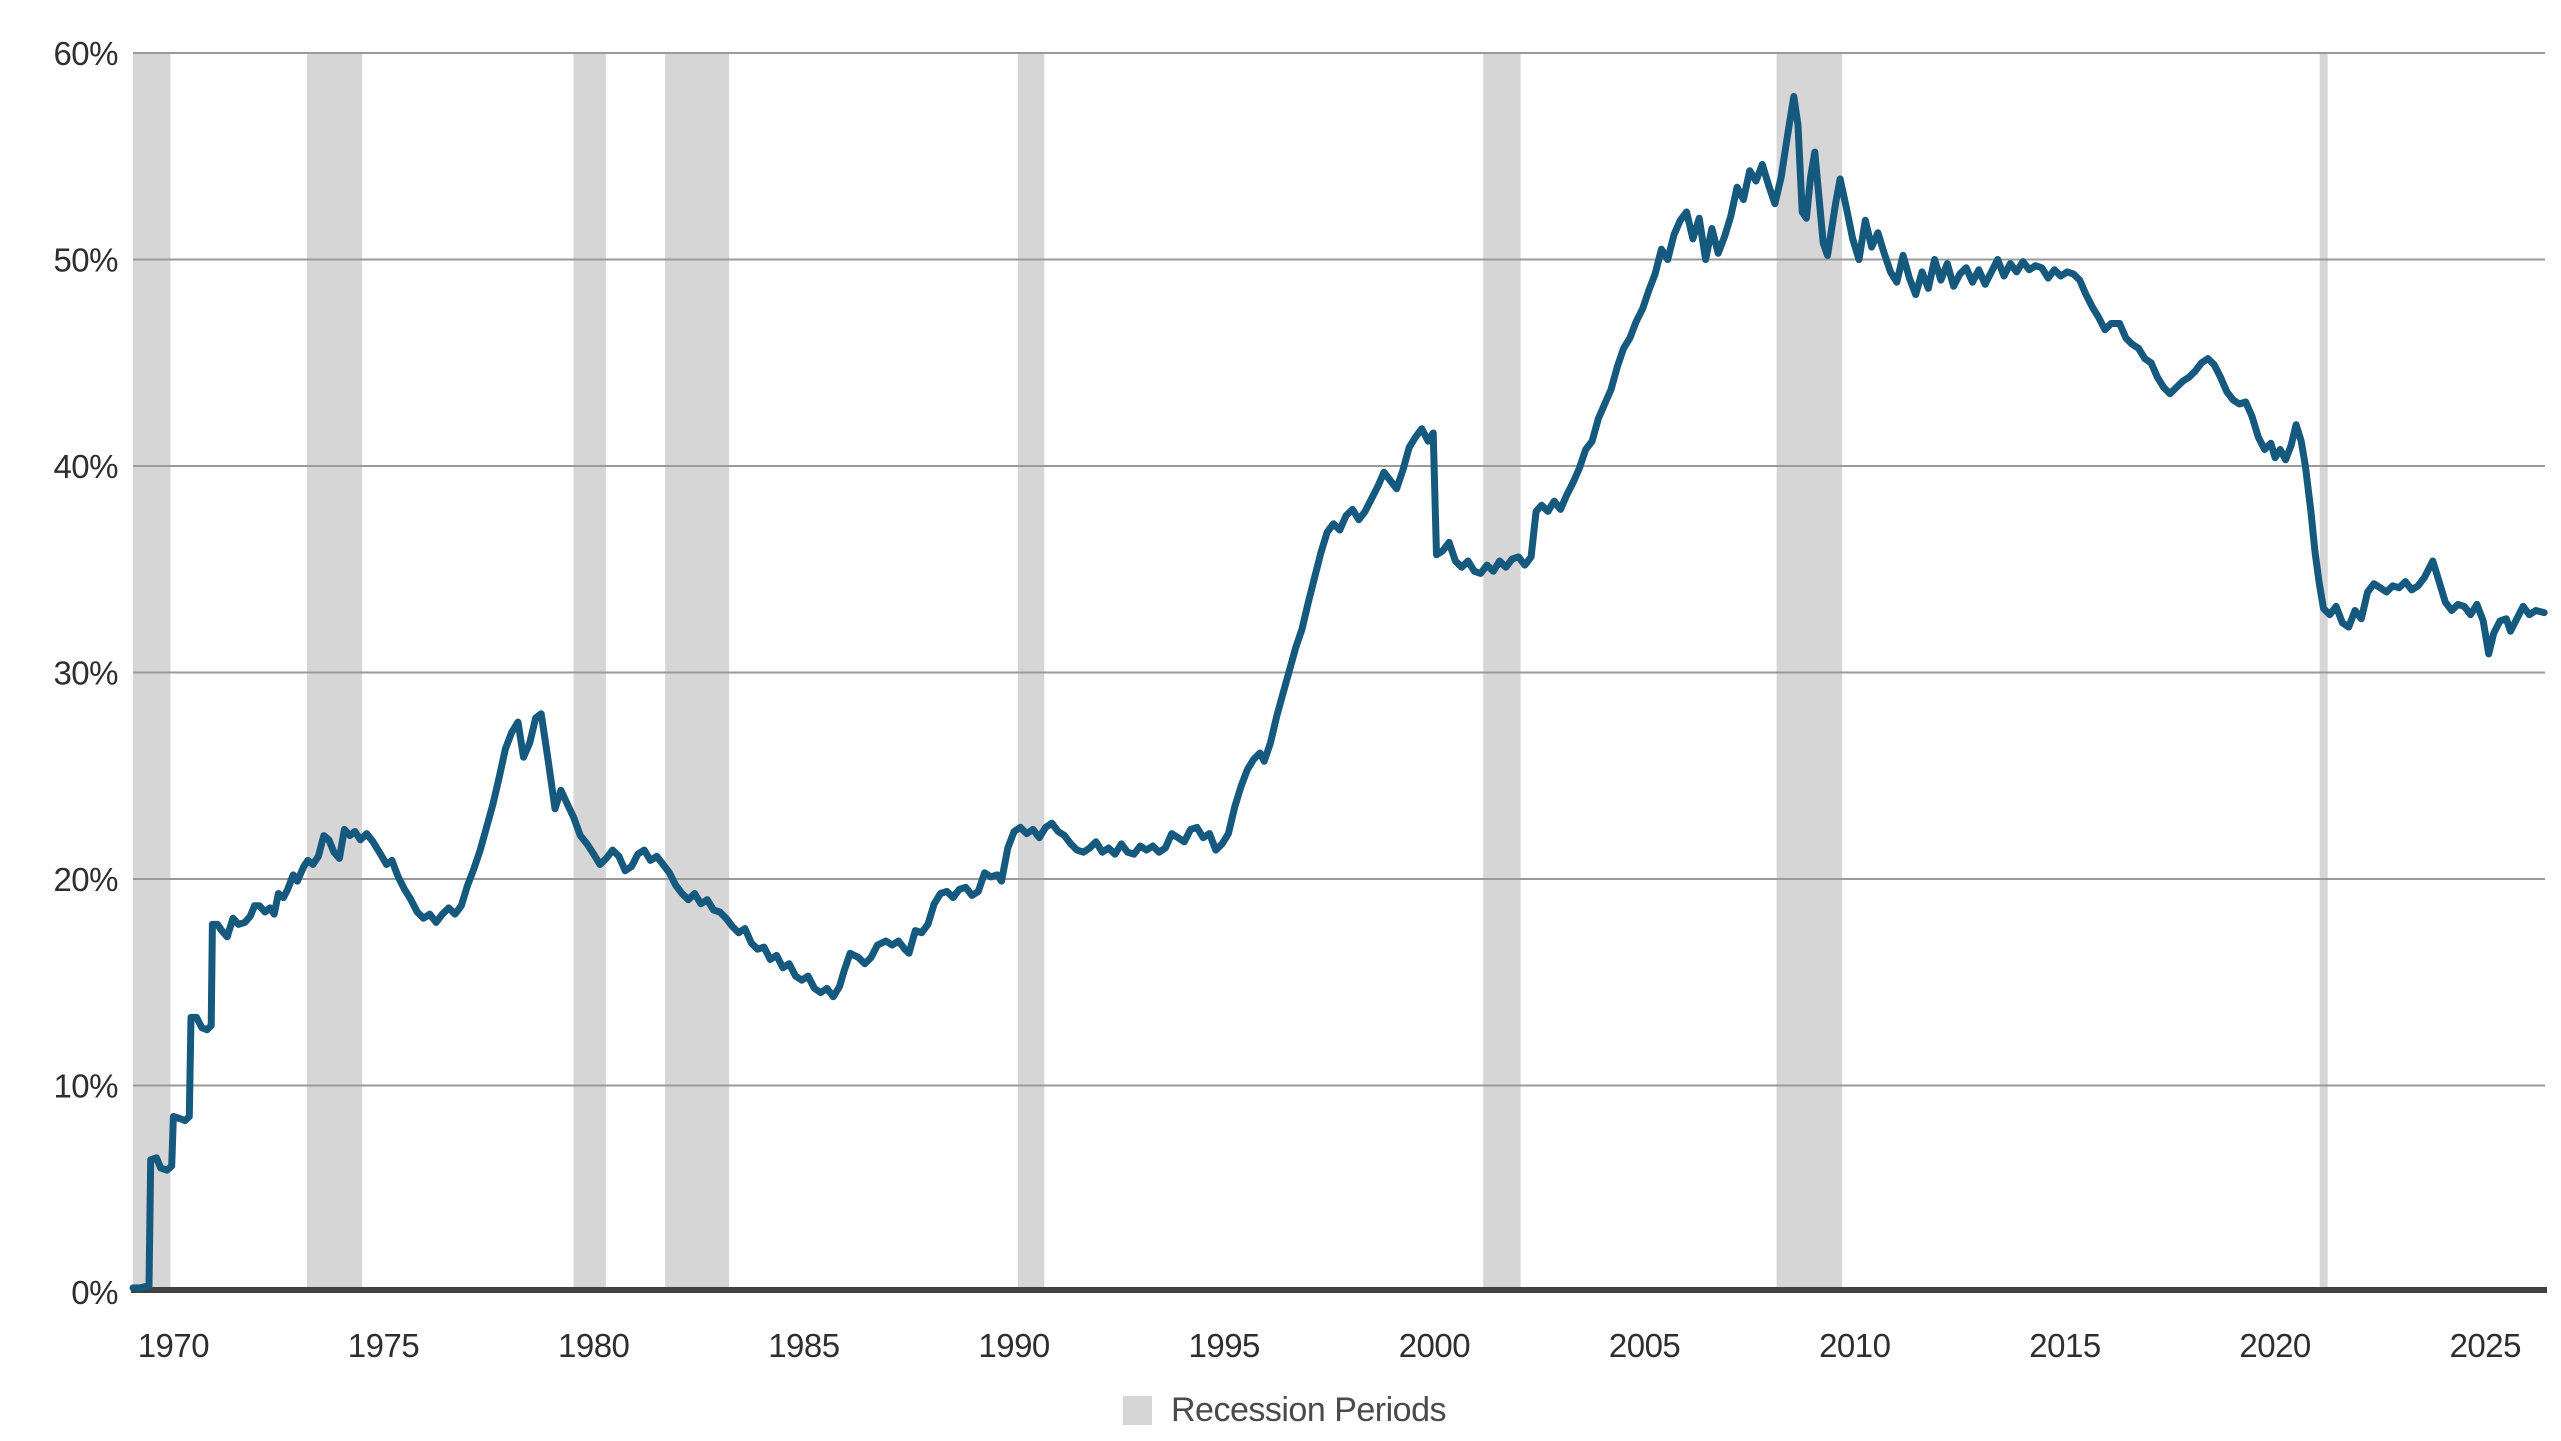 The width and height of the screenshot is (2561, 1441). I want to click on x-tick-label: 2010, so click(1855, 1345).